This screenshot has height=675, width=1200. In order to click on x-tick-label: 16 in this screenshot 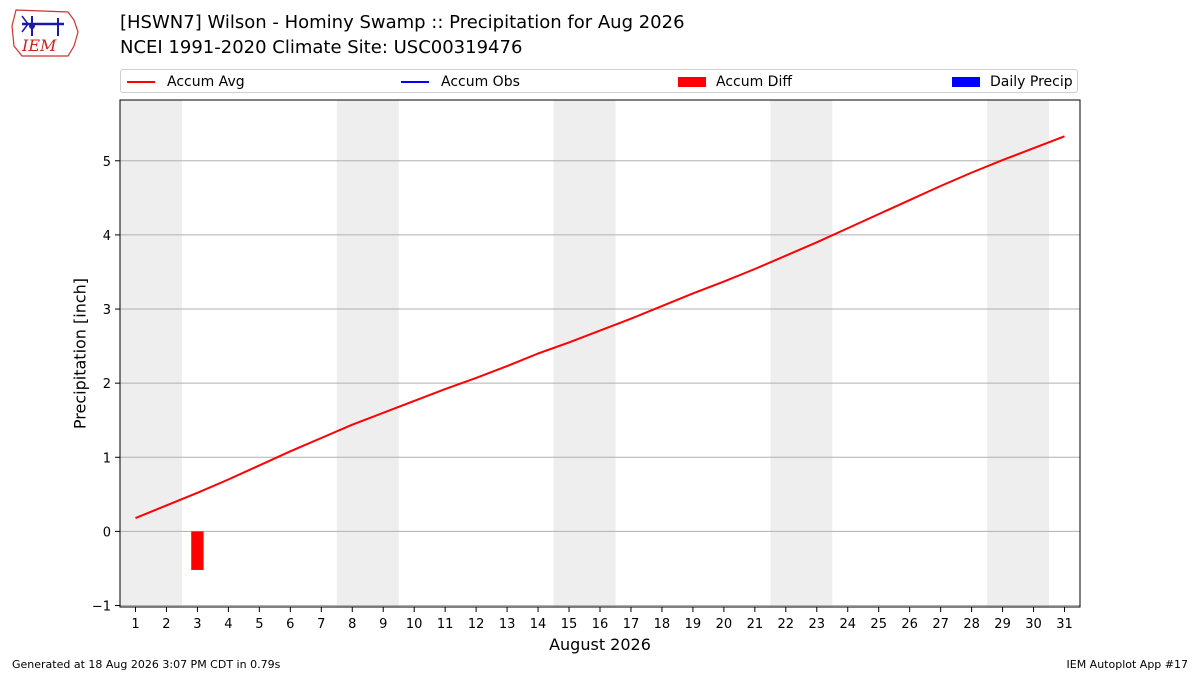, I will do `click(600, 624)`.